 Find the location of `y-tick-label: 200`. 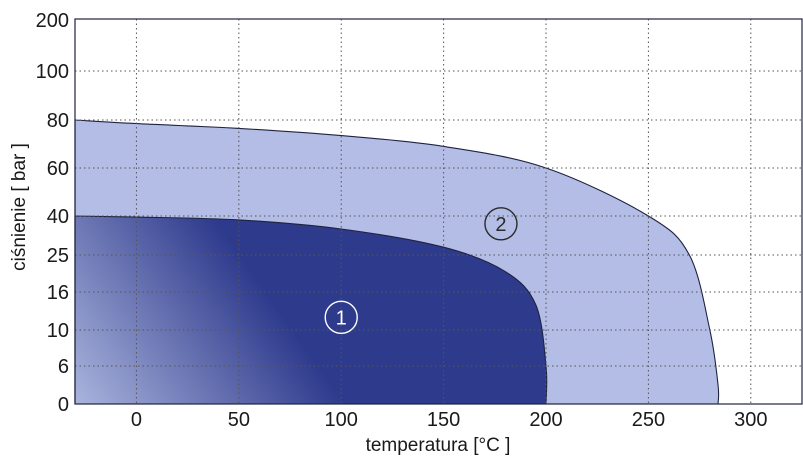

y-tick-label: 200 is located at coordinates (52, 21).